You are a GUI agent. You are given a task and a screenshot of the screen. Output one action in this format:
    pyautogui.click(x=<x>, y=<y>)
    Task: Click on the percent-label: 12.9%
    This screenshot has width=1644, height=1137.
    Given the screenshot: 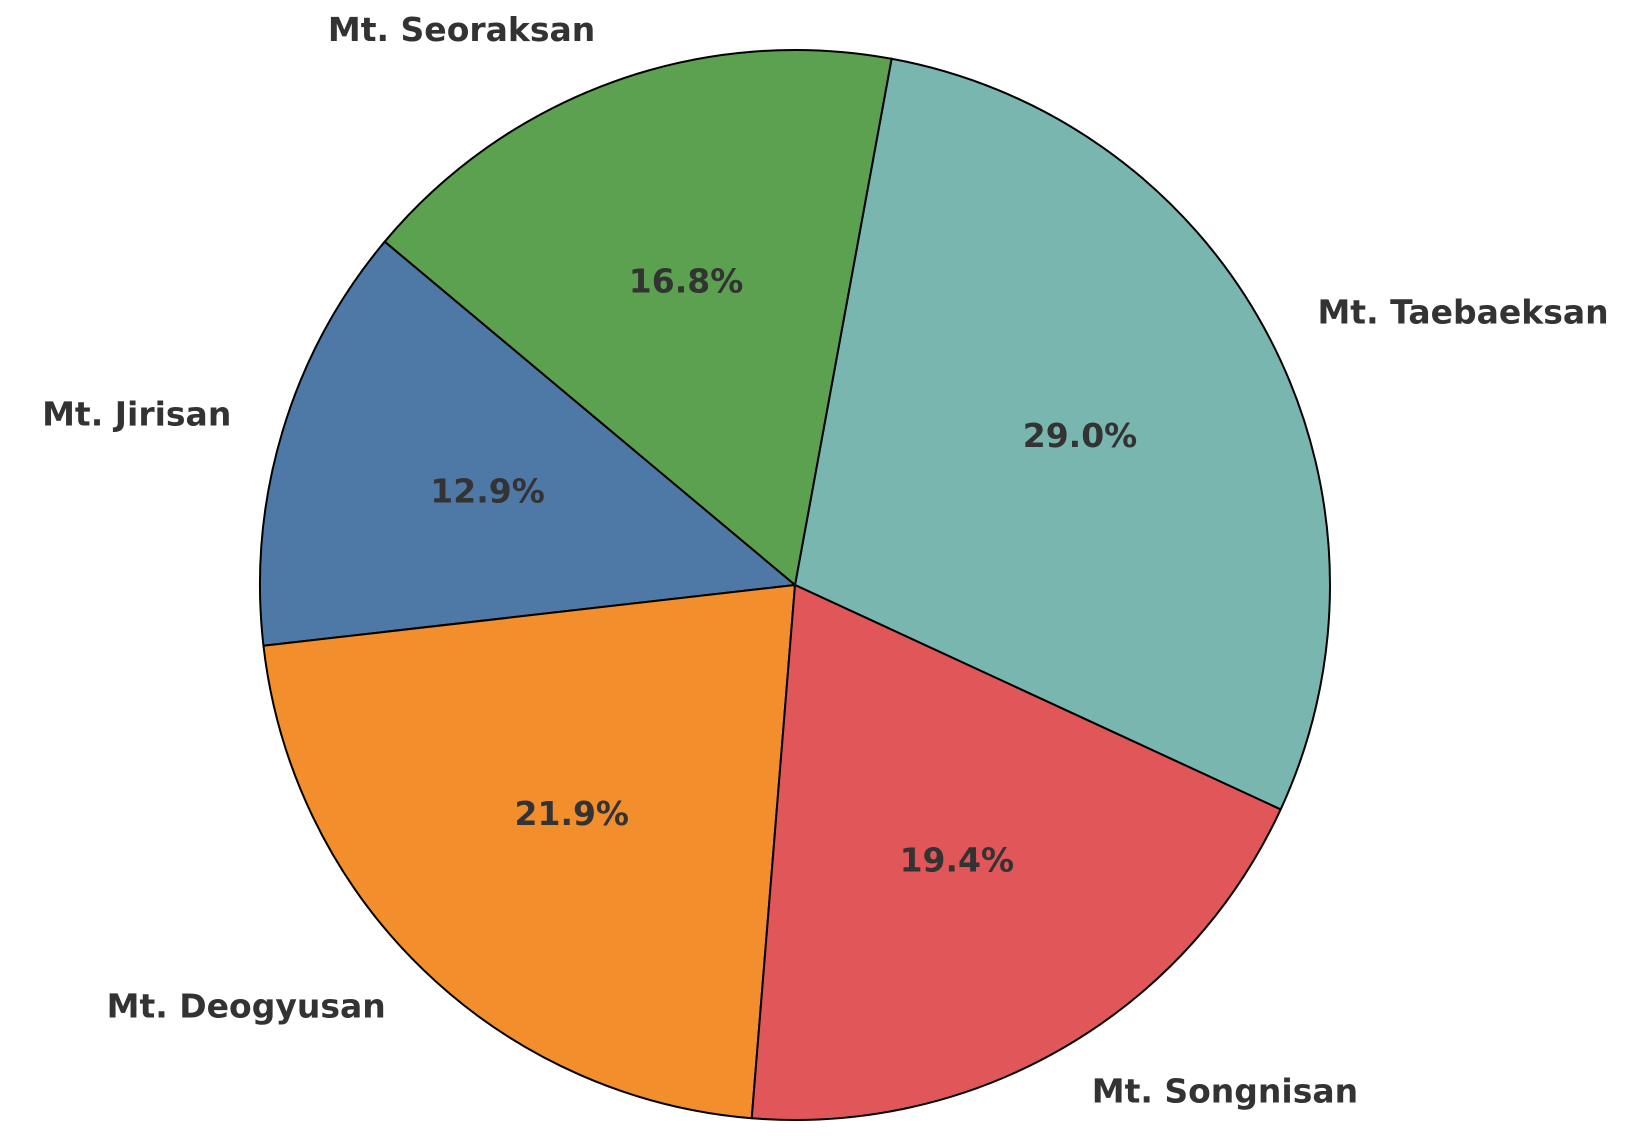 What is the action you would take?
    pyautogui.click(x=487, y=490)
    